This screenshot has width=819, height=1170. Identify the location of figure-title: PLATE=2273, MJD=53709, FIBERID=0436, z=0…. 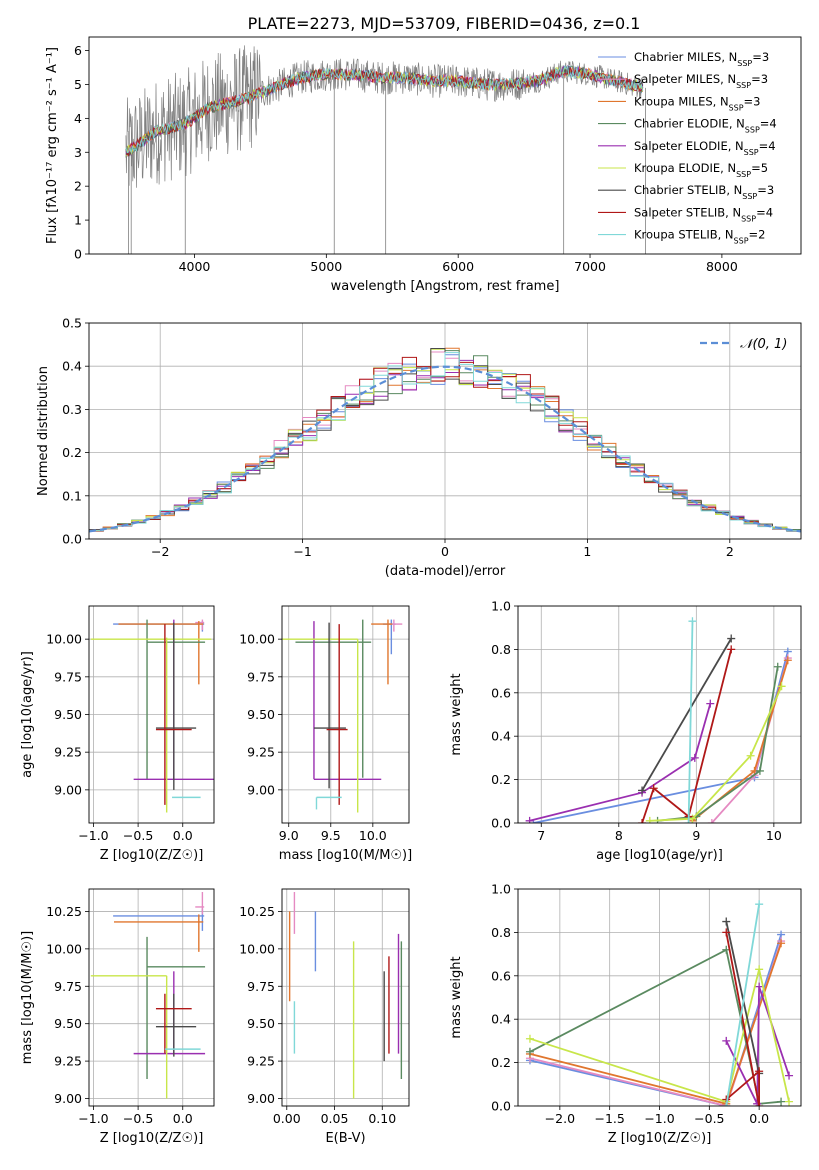
(444, 23).